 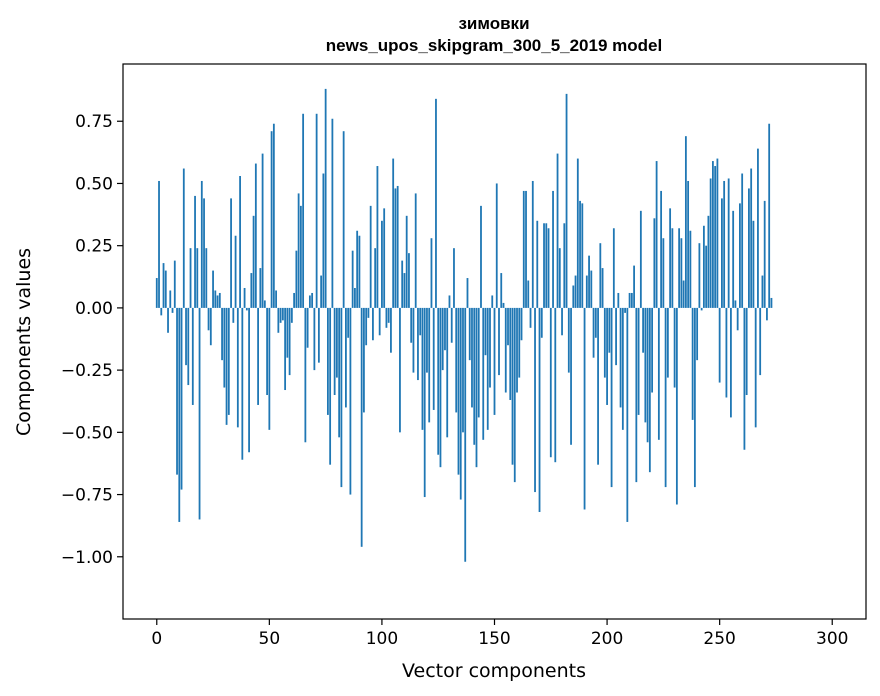 I want to click on x-tick-label: 250, so click(x=719, y=639).